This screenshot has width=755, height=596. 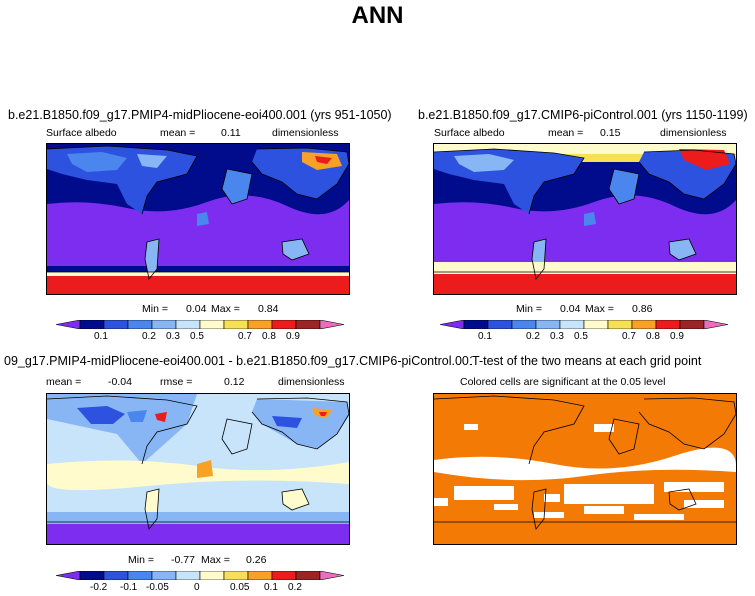 I want to click on panel1-min-label: Min =, so click(x=155, y=309).